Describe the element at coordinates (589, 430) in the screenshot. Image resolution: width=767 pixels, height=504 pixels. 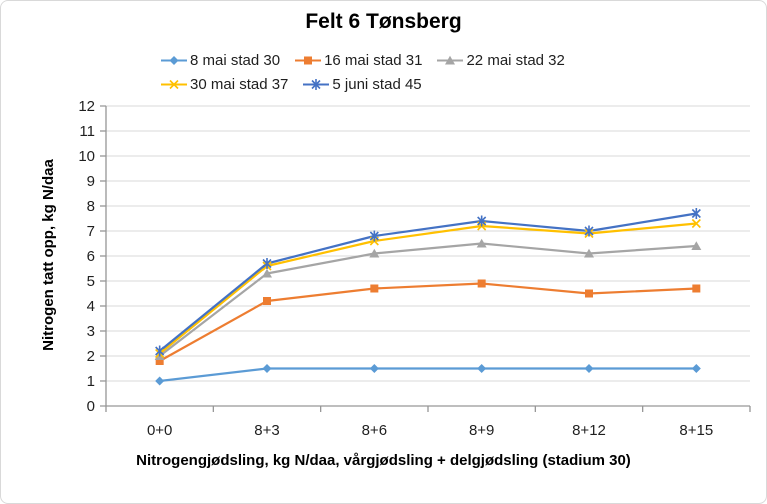
I see `x-tick-label: 8+12` at that location.